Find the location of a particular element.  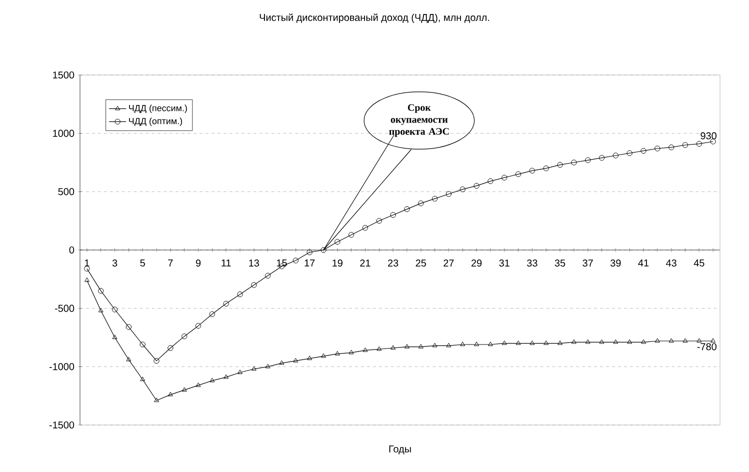

x-tick-label: 1 is located at coordinates (87, 263).